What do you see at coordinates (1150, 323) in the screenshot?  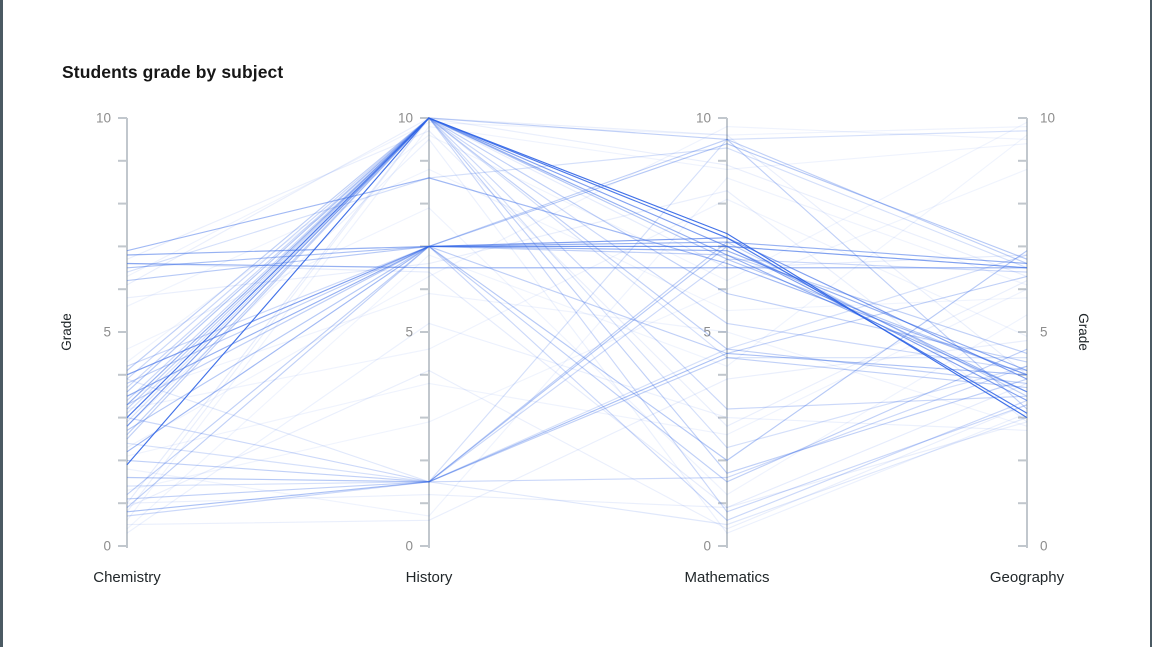 I see `window-edge-right` at bounding box center [1150, 323].